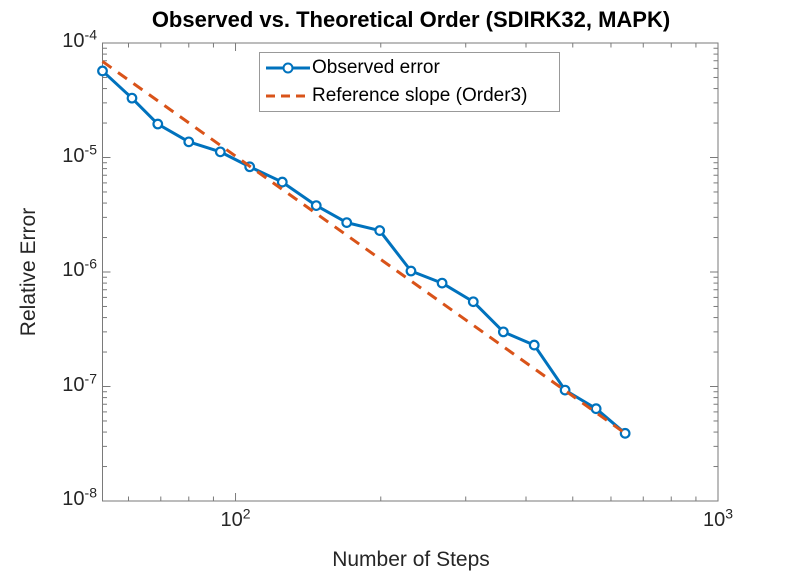  What do you see at coordinates (235, 518) in the screenshot?
I see `x-tick-label: 10²` at bounding box center [235, 518].